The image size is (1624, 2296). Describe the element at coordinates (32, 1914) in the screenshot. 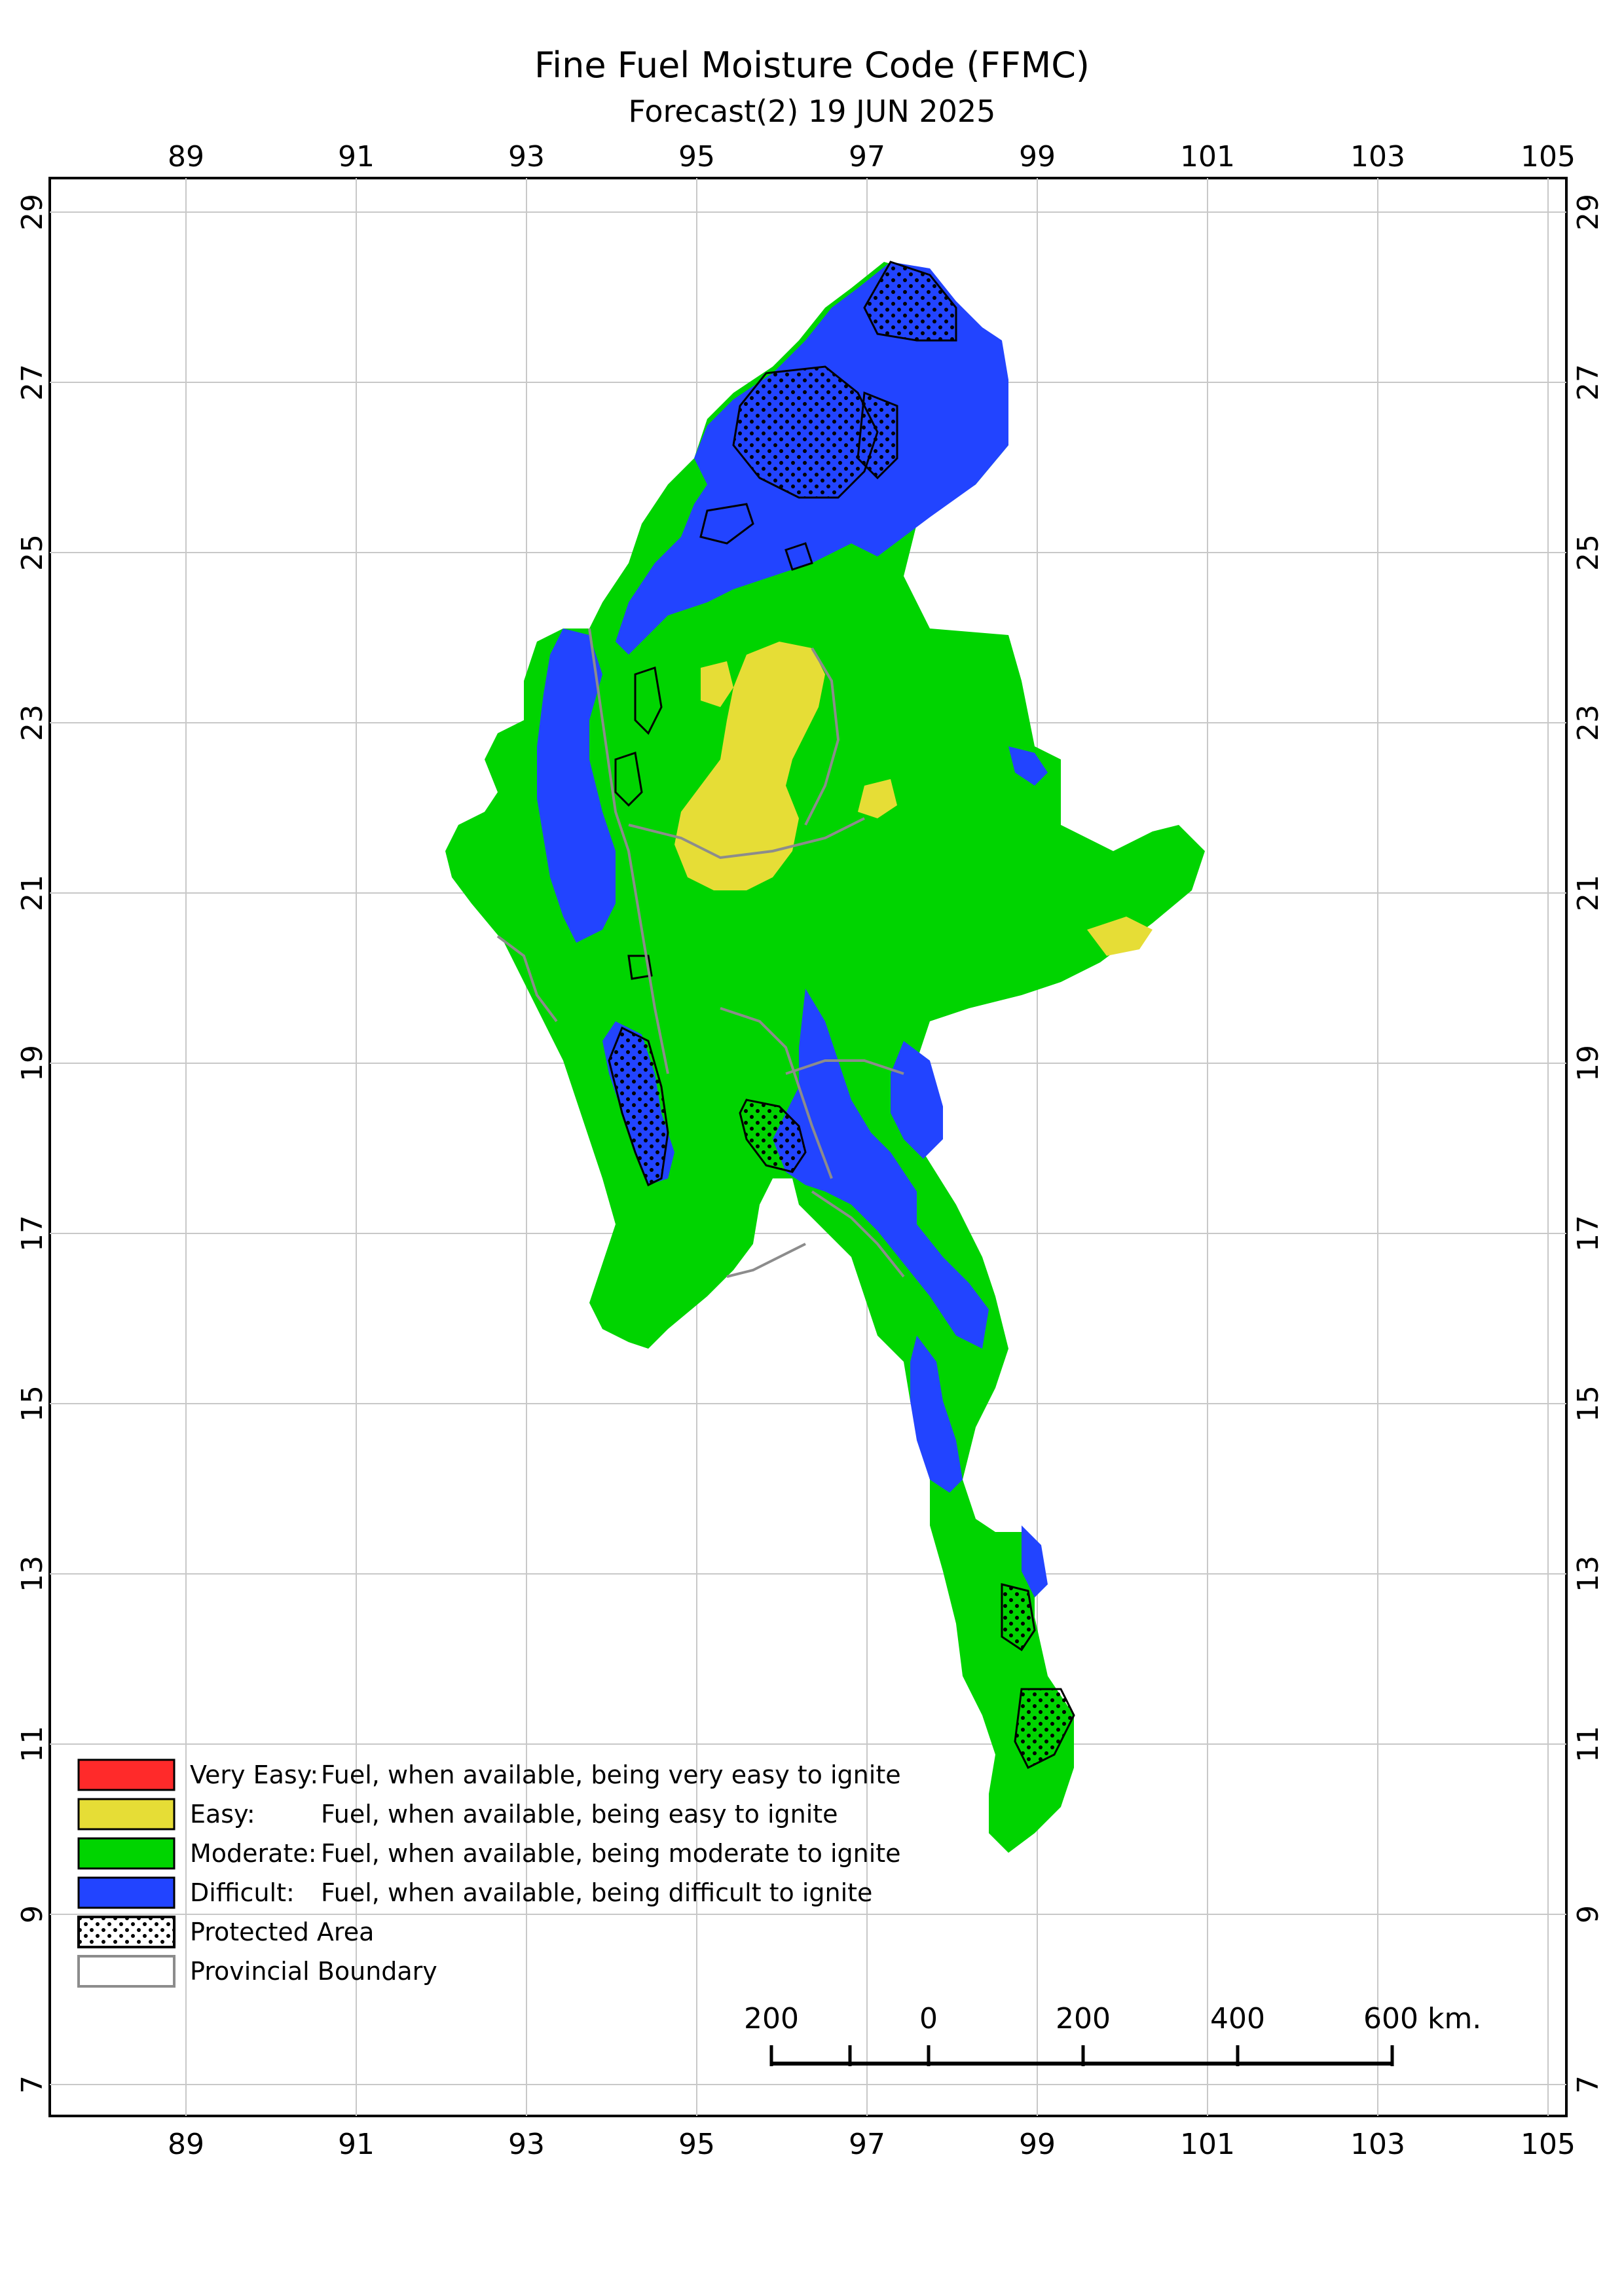

I see `left-tick-label: 9` at that location.